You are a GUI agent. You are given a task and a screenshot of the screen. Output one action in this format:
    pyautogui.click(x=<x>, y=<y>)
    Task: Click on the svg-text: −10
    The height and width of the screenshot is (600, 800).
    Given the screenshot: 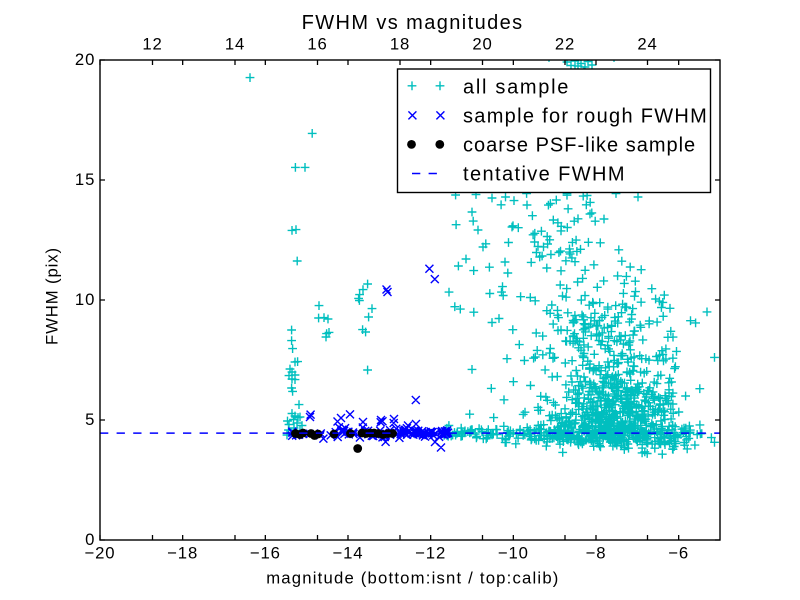 What is the action you would take?
    pyautogui.click(x=513, y=553)
    